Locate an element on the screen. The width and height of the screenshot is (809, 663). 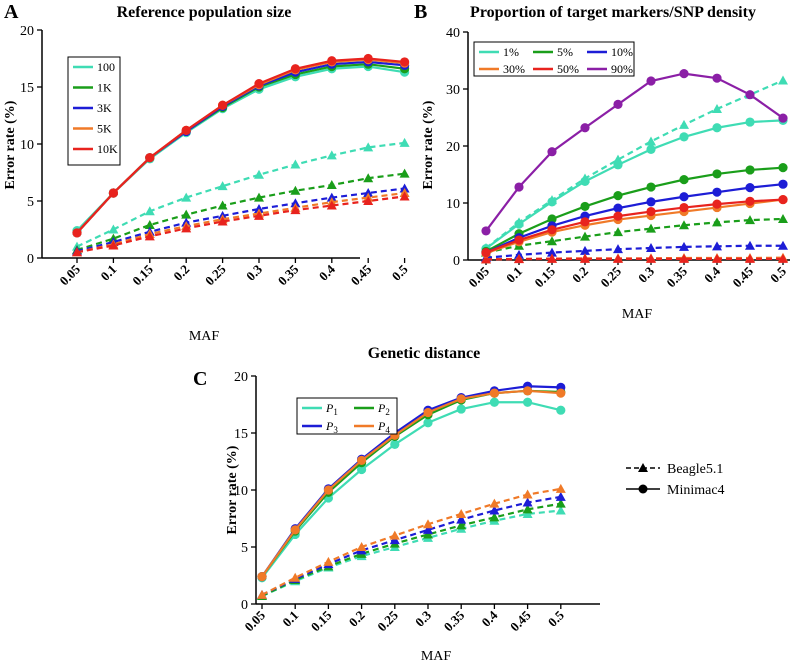
panel-b-x-tick-label: 0.05 is located at coordinates (478, 276).